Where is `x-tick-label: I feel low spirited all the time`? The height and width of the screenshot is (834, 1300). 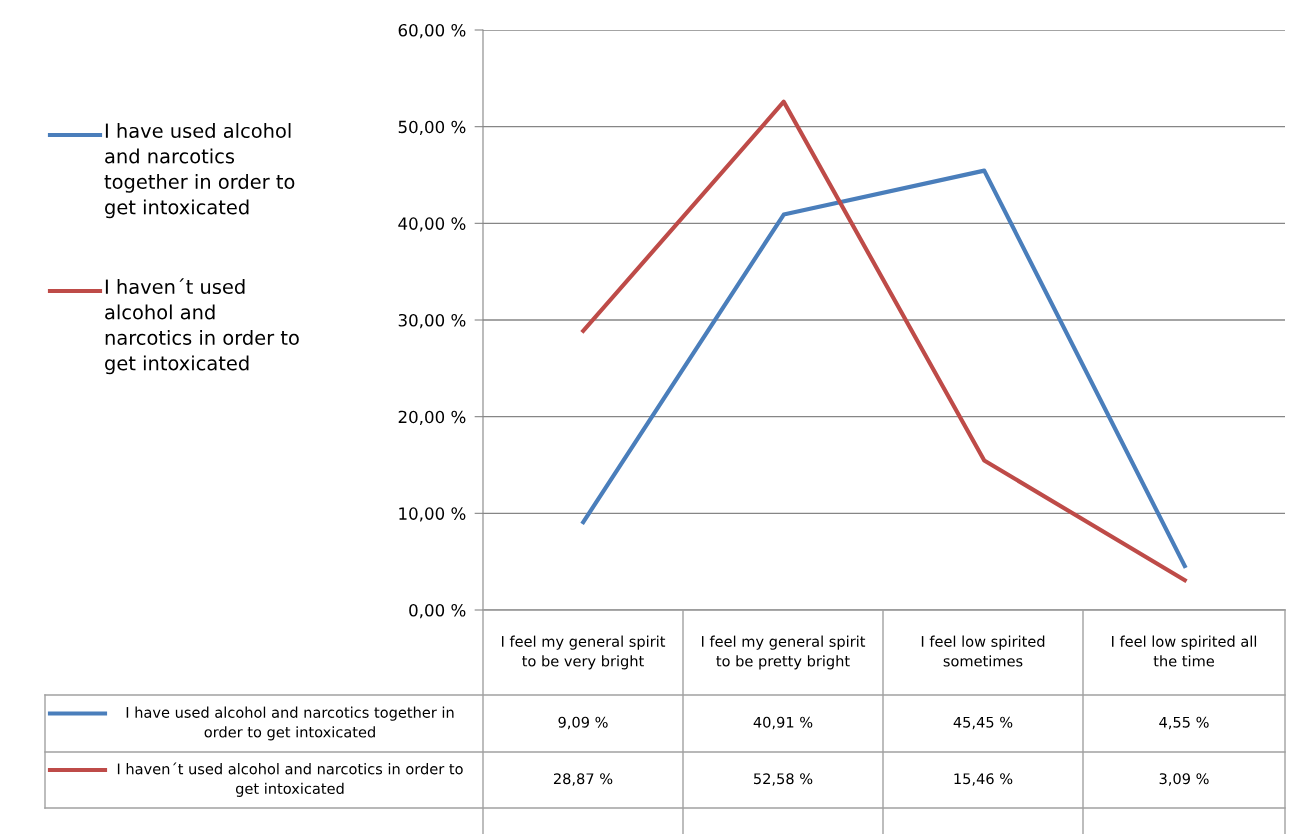
x-tick-label: I feel low spirited all the time is located at coordinates (1184, 651).